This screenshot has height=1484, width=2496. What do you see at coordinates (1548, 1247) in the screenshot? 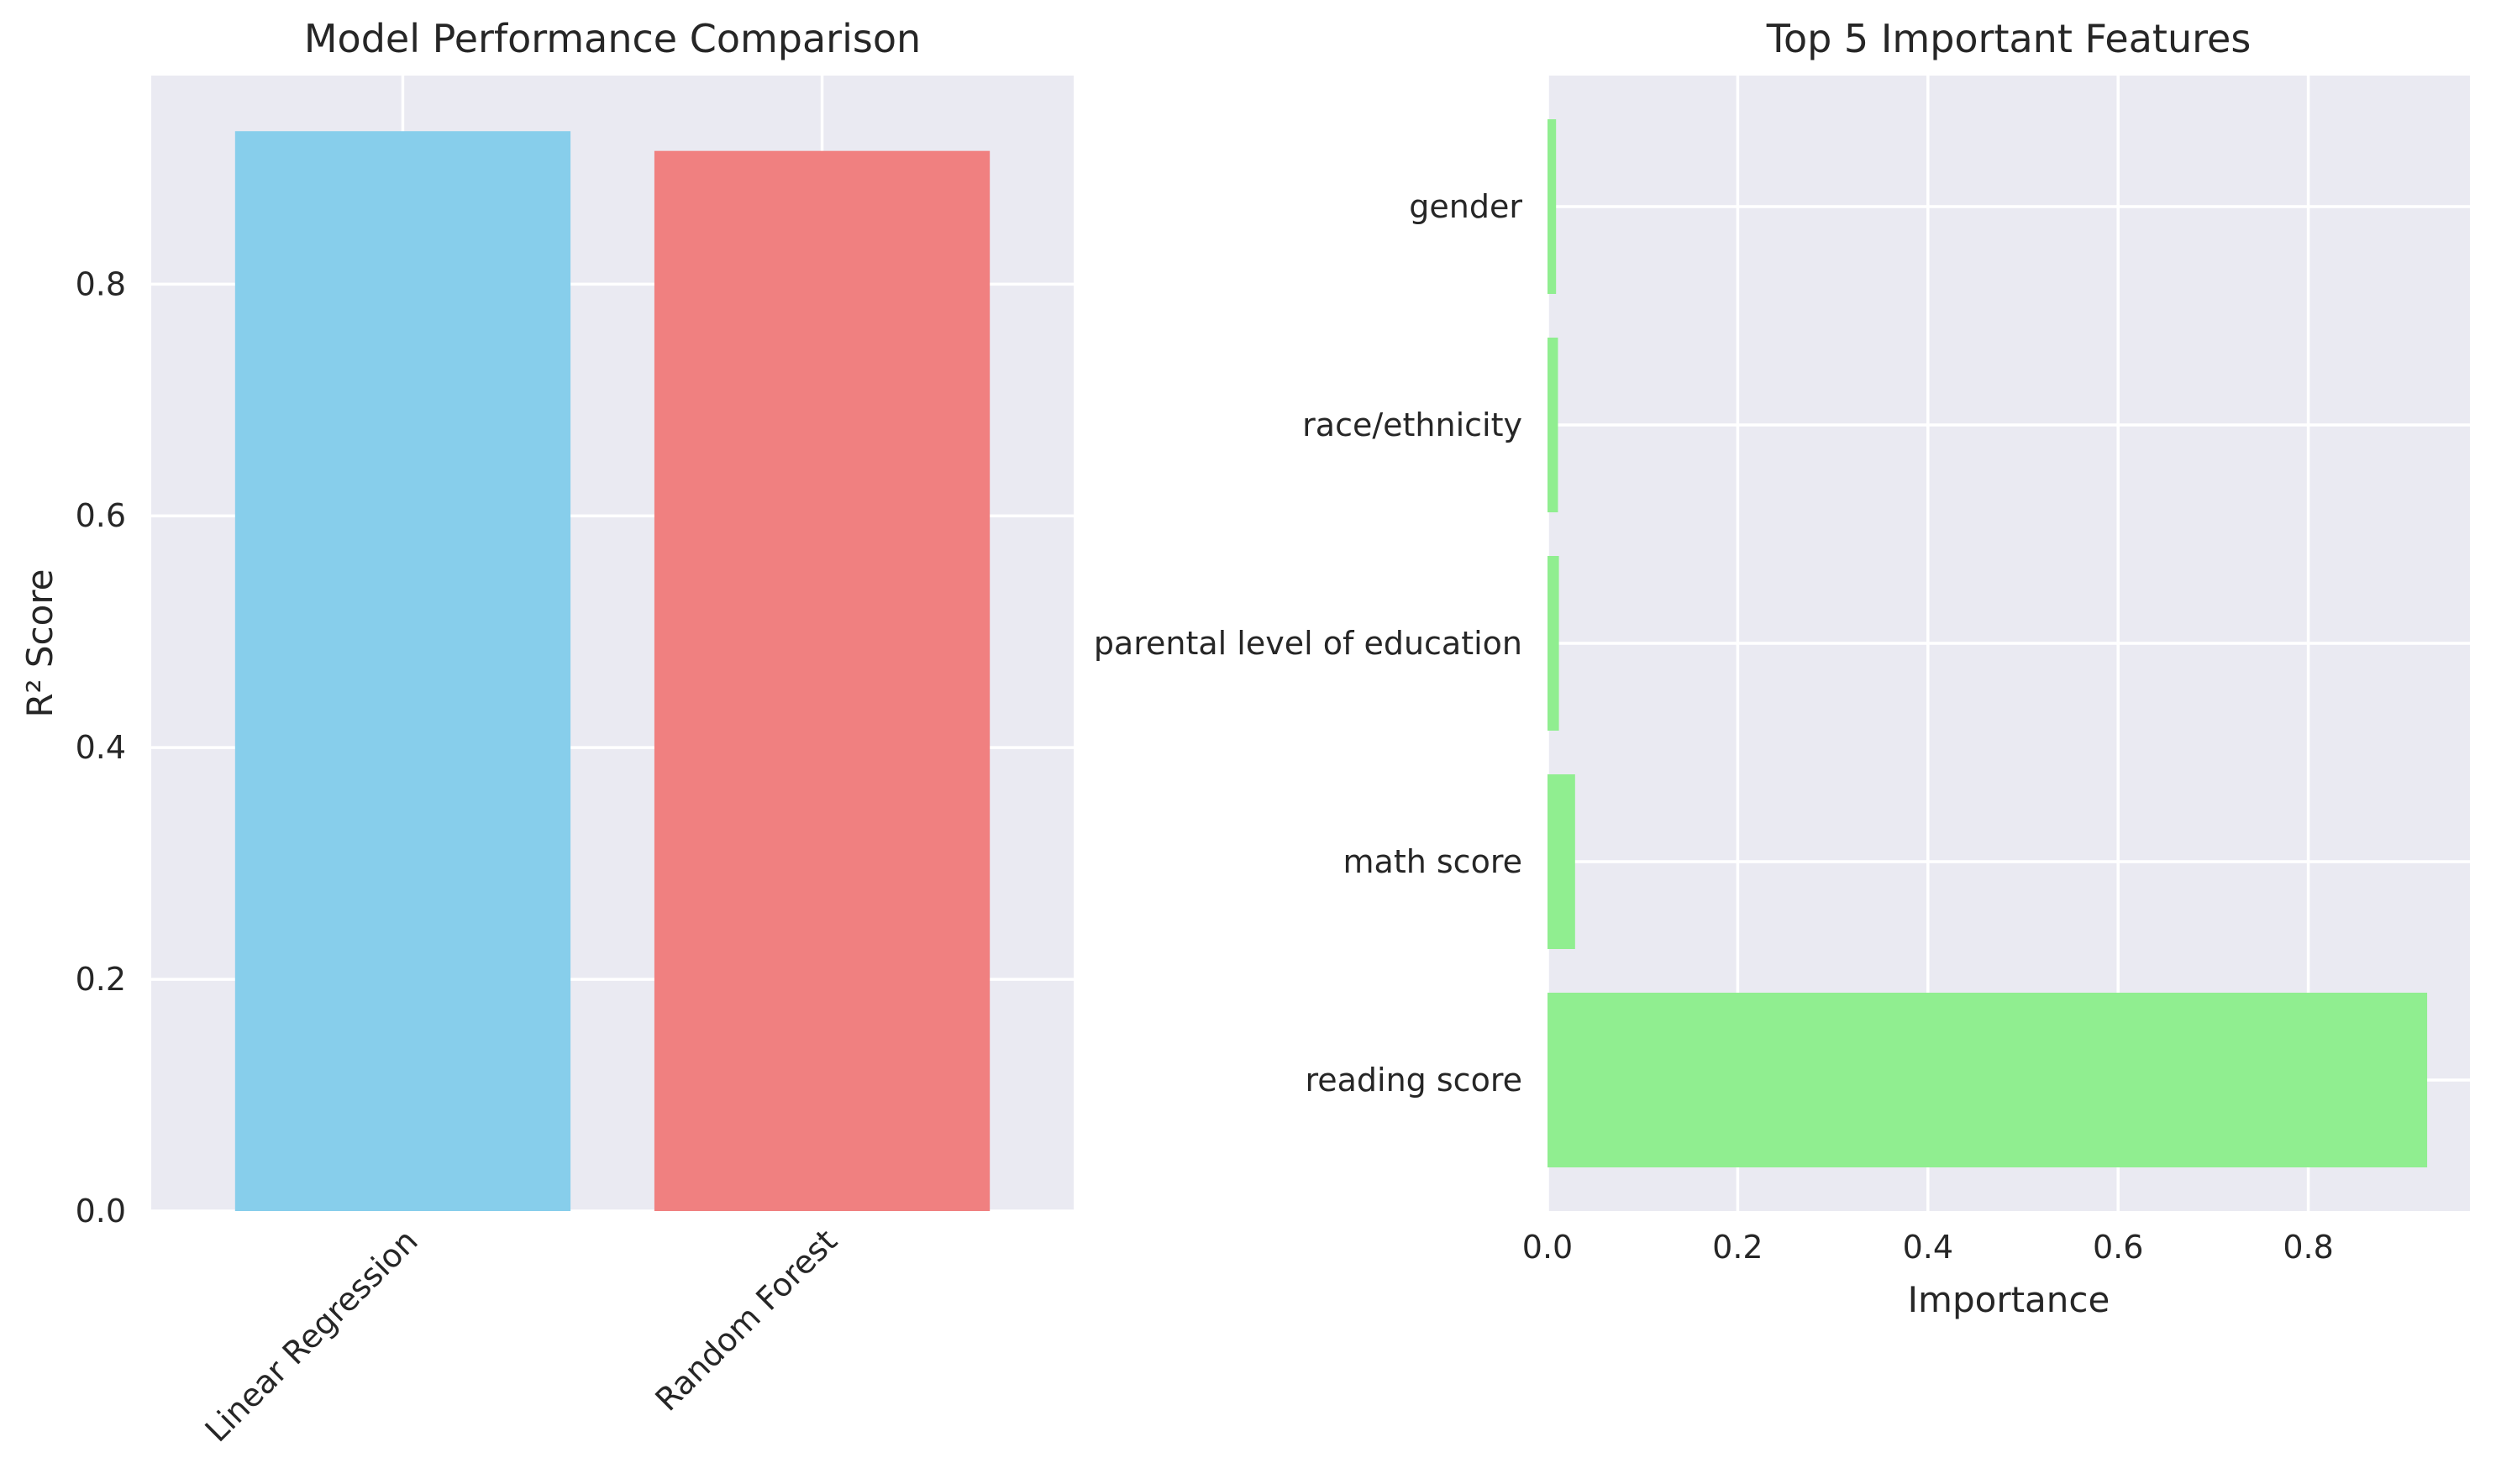
I see `x-tick-label: 0.0` at bounding box center [1548, 1247].